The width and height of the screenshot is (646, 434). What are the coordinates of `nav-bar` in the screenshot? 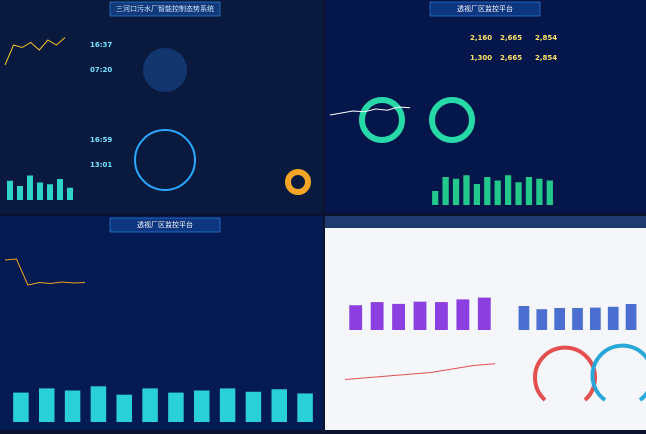 It's located at (485, 222).